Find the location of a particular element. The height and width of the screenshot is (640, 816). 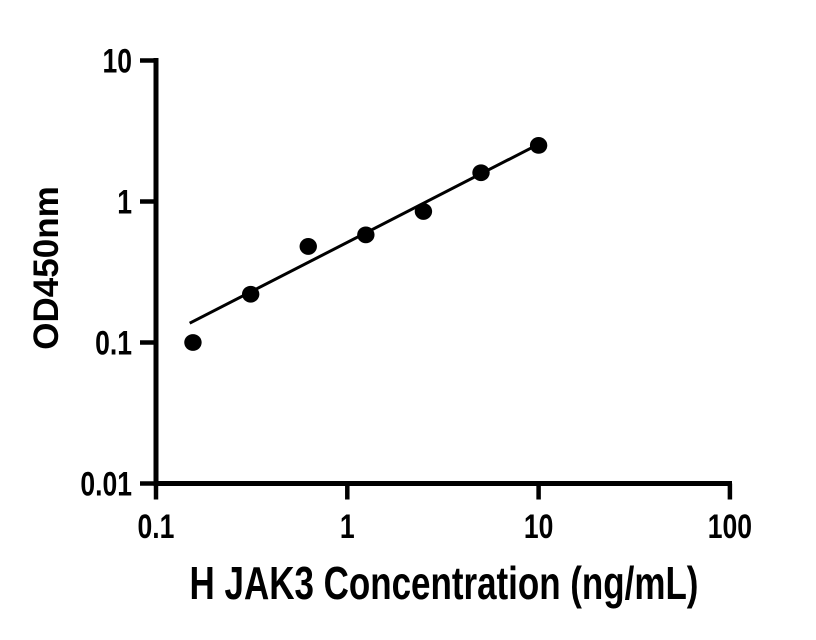

x-tick-label: 100 is located at coordinates (730, 527).